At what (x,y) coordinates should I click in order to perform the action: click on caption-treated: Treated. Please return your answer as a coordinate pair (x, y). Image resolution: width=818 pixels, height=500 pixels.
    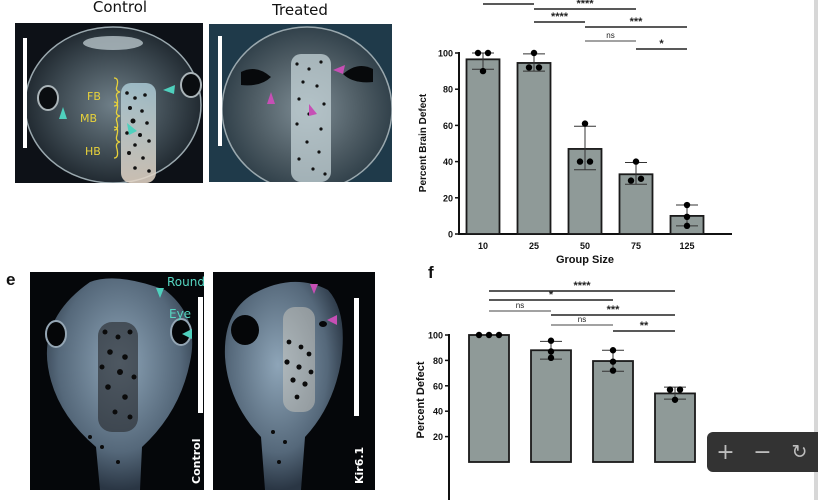
    Looking at the image, I should click on (300, 10).